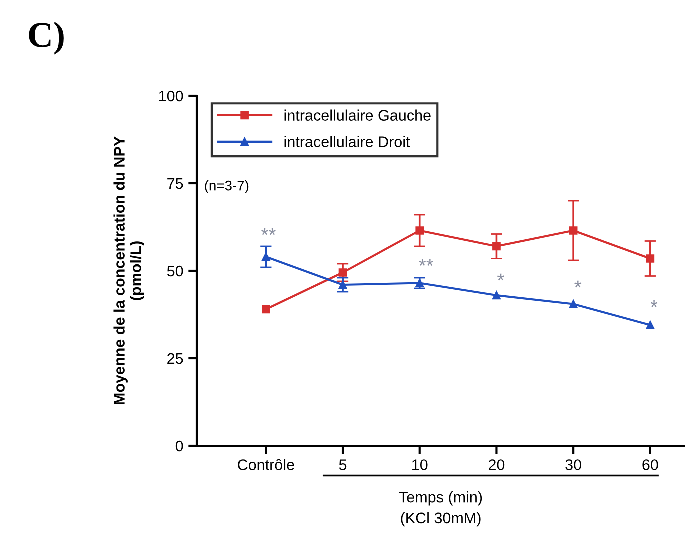  Describe the element at coordinates (650, 465) in the screenshot. I see `x-tick-label: 60` at that location.